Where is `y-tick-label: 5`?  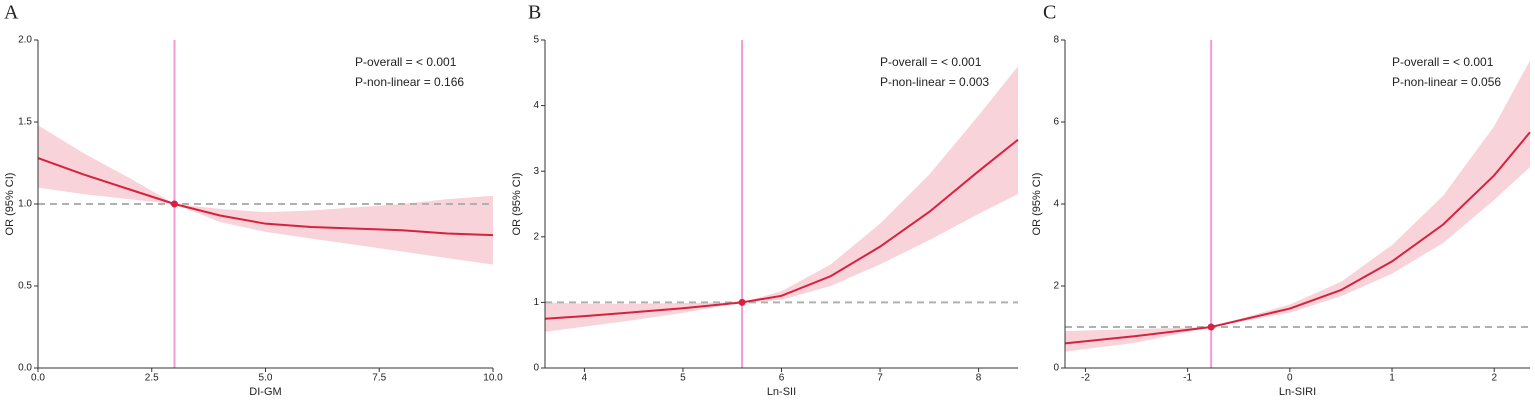
y-tick-label: 5 is located at coordinates (536, 40).